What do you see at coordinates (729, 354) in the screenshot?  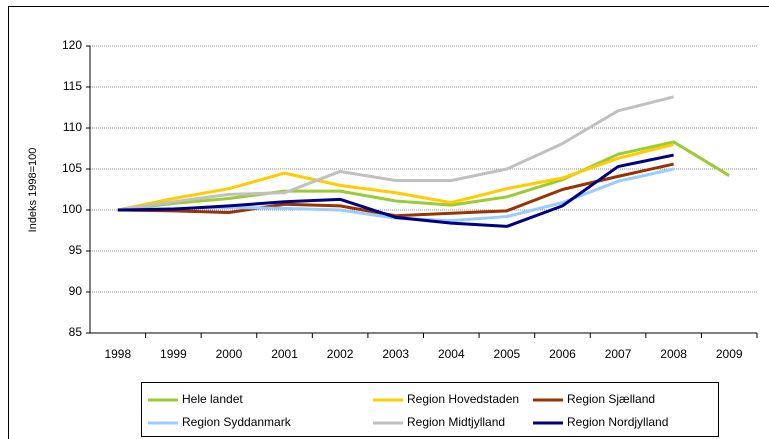 I see `x-tick-label: 2009` at bounding box center [729, 354].